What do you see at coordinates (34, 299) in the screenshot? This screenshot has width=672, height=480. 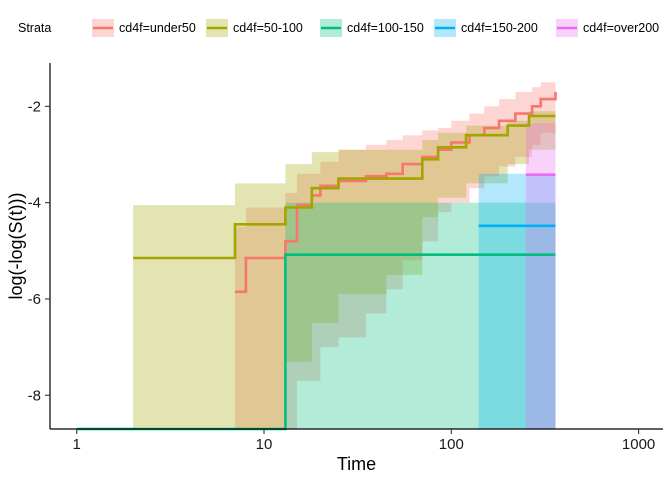 I see `y-tick-label--6: -6` at bounding box center [34, 299].